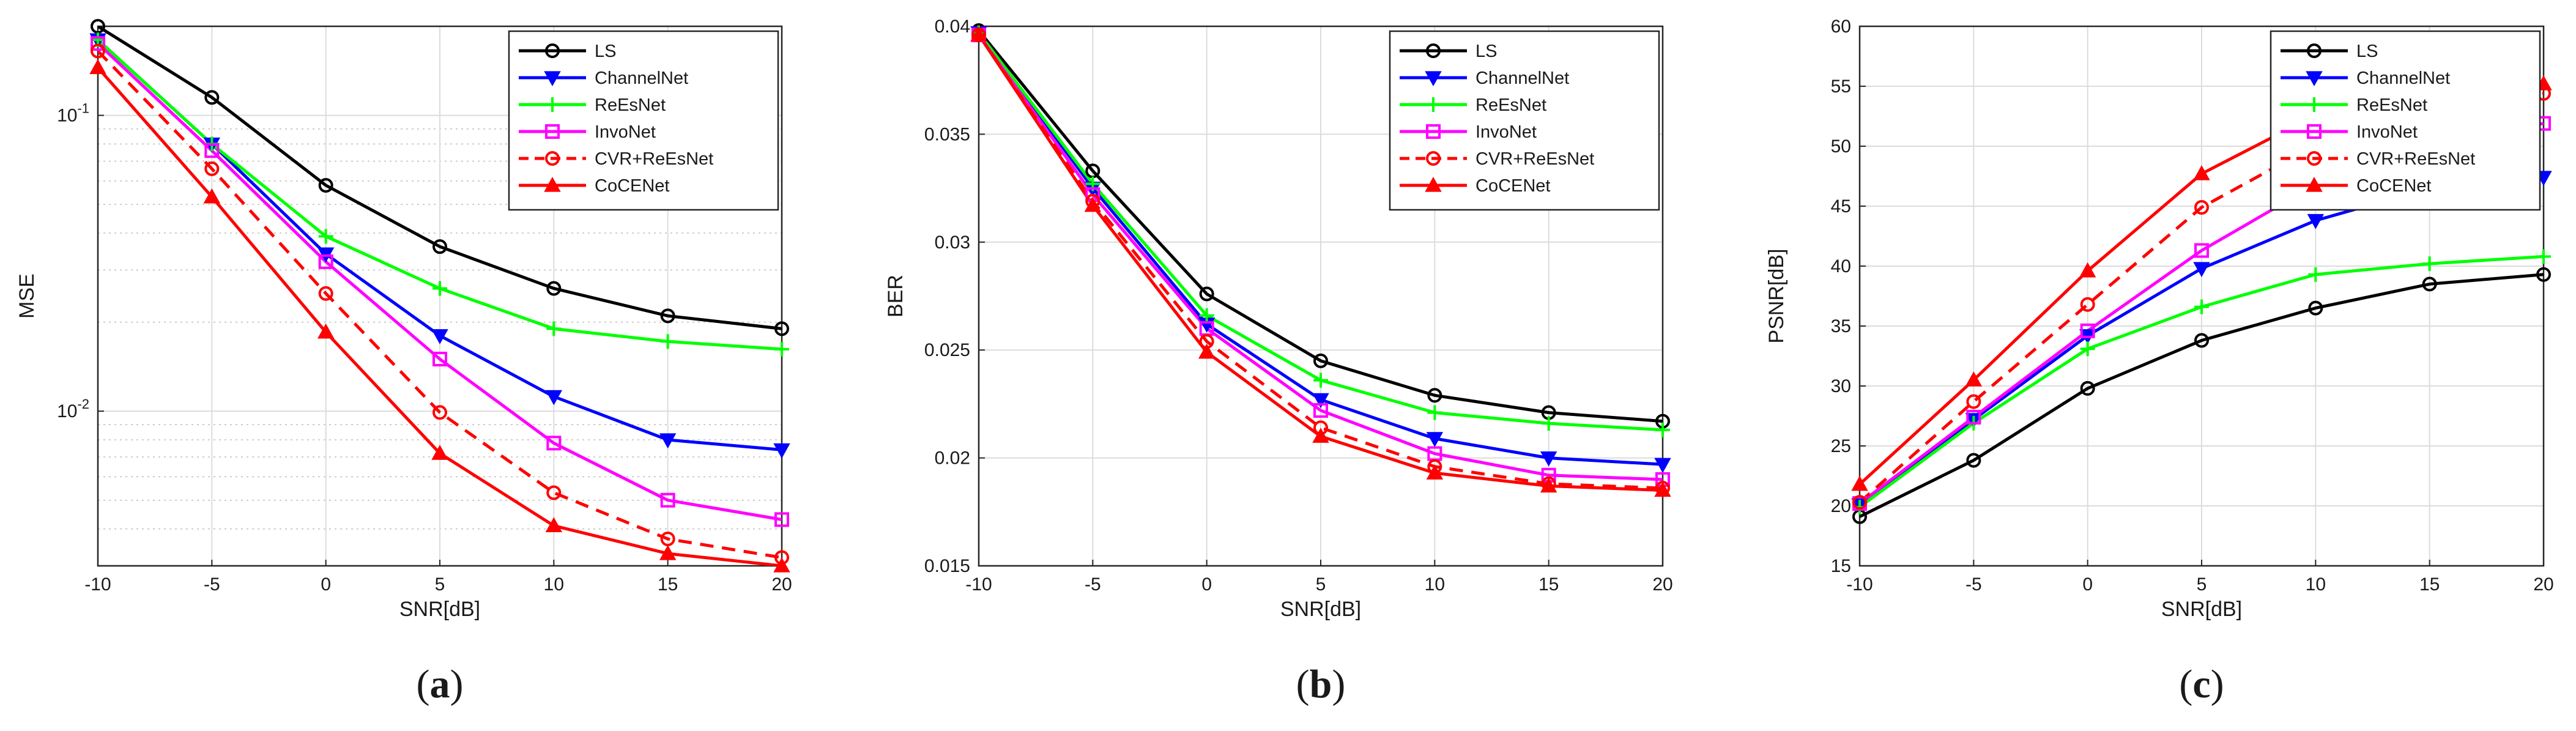 The width and height of the screenshot is (2576, 731). Describe the element at coordinates (781, 584) in the screenshot. I see `x-tick-label: 20` at that location.